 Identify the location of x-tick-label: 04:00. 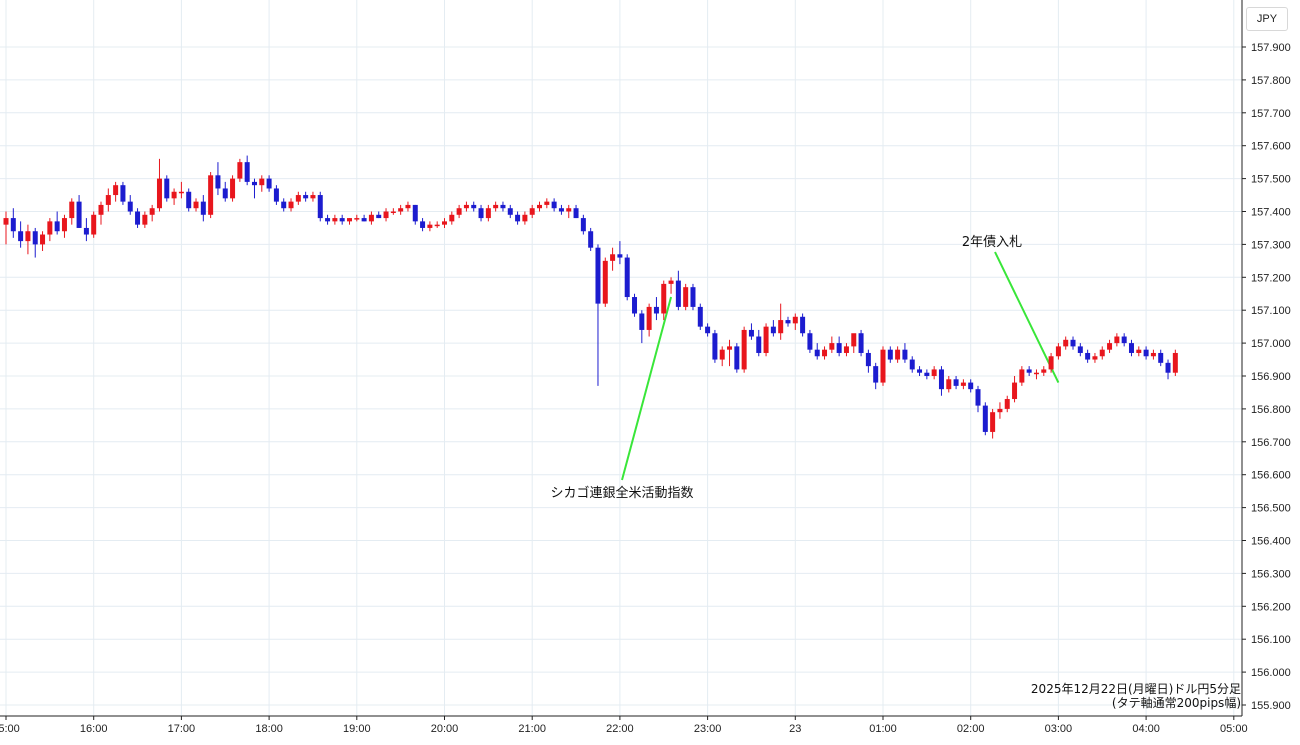
(1146, 729).